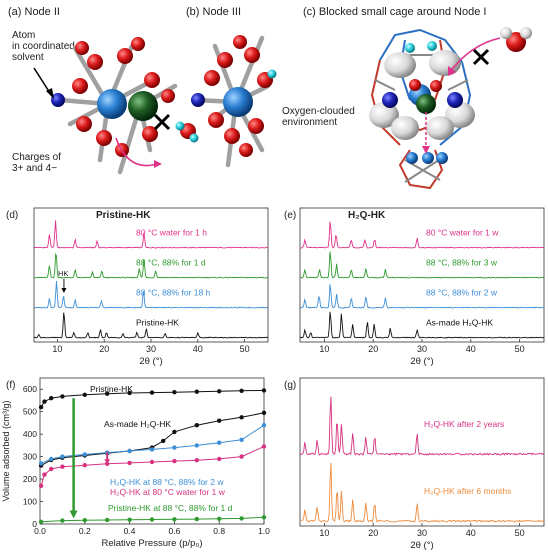 The height and width of the screenshot is (559, 548). I want to click on panel-b-title: (b) Node III, so click(214, 12).